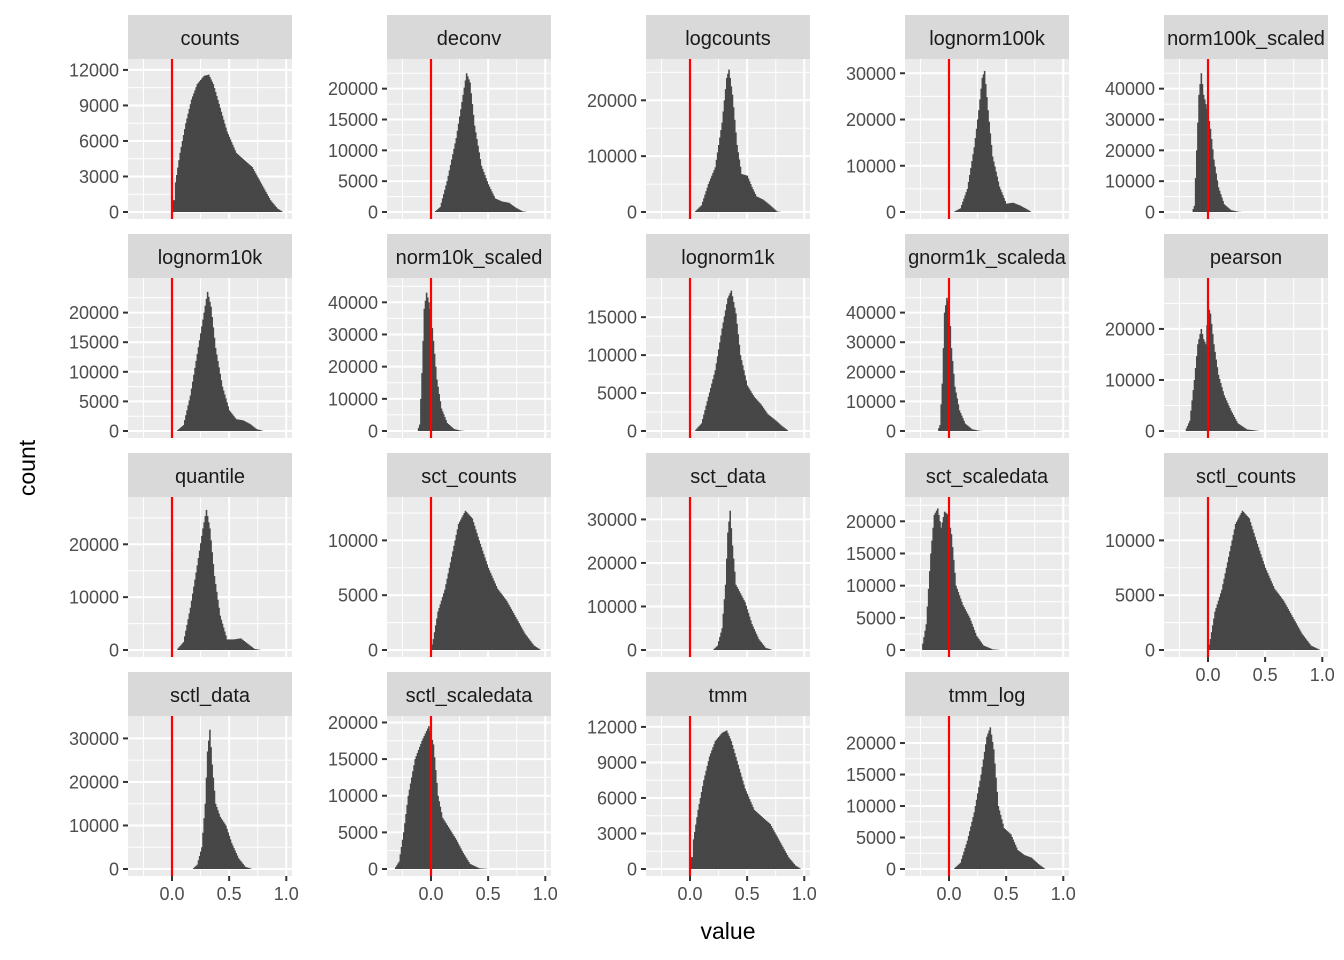 This screenshot has width=1344, height=960. What do you see at coordinates (617, 763) in the screenshot?
I see `y-tick-label: 9000` at bounding box center [617, 763].